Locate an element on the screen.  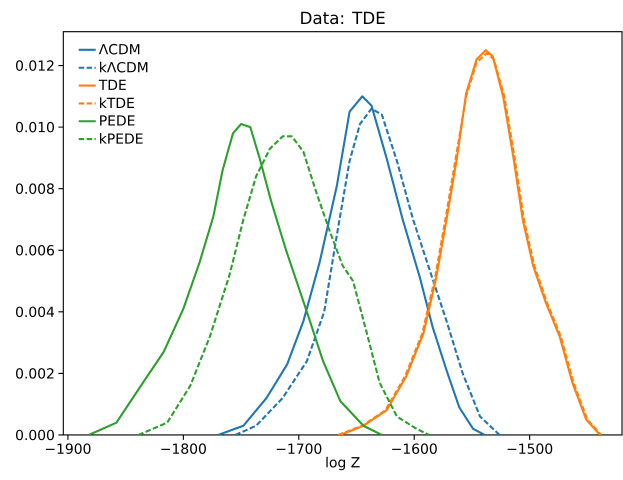
y-tick-label: 0.012 is located at coordinates (35, 65).